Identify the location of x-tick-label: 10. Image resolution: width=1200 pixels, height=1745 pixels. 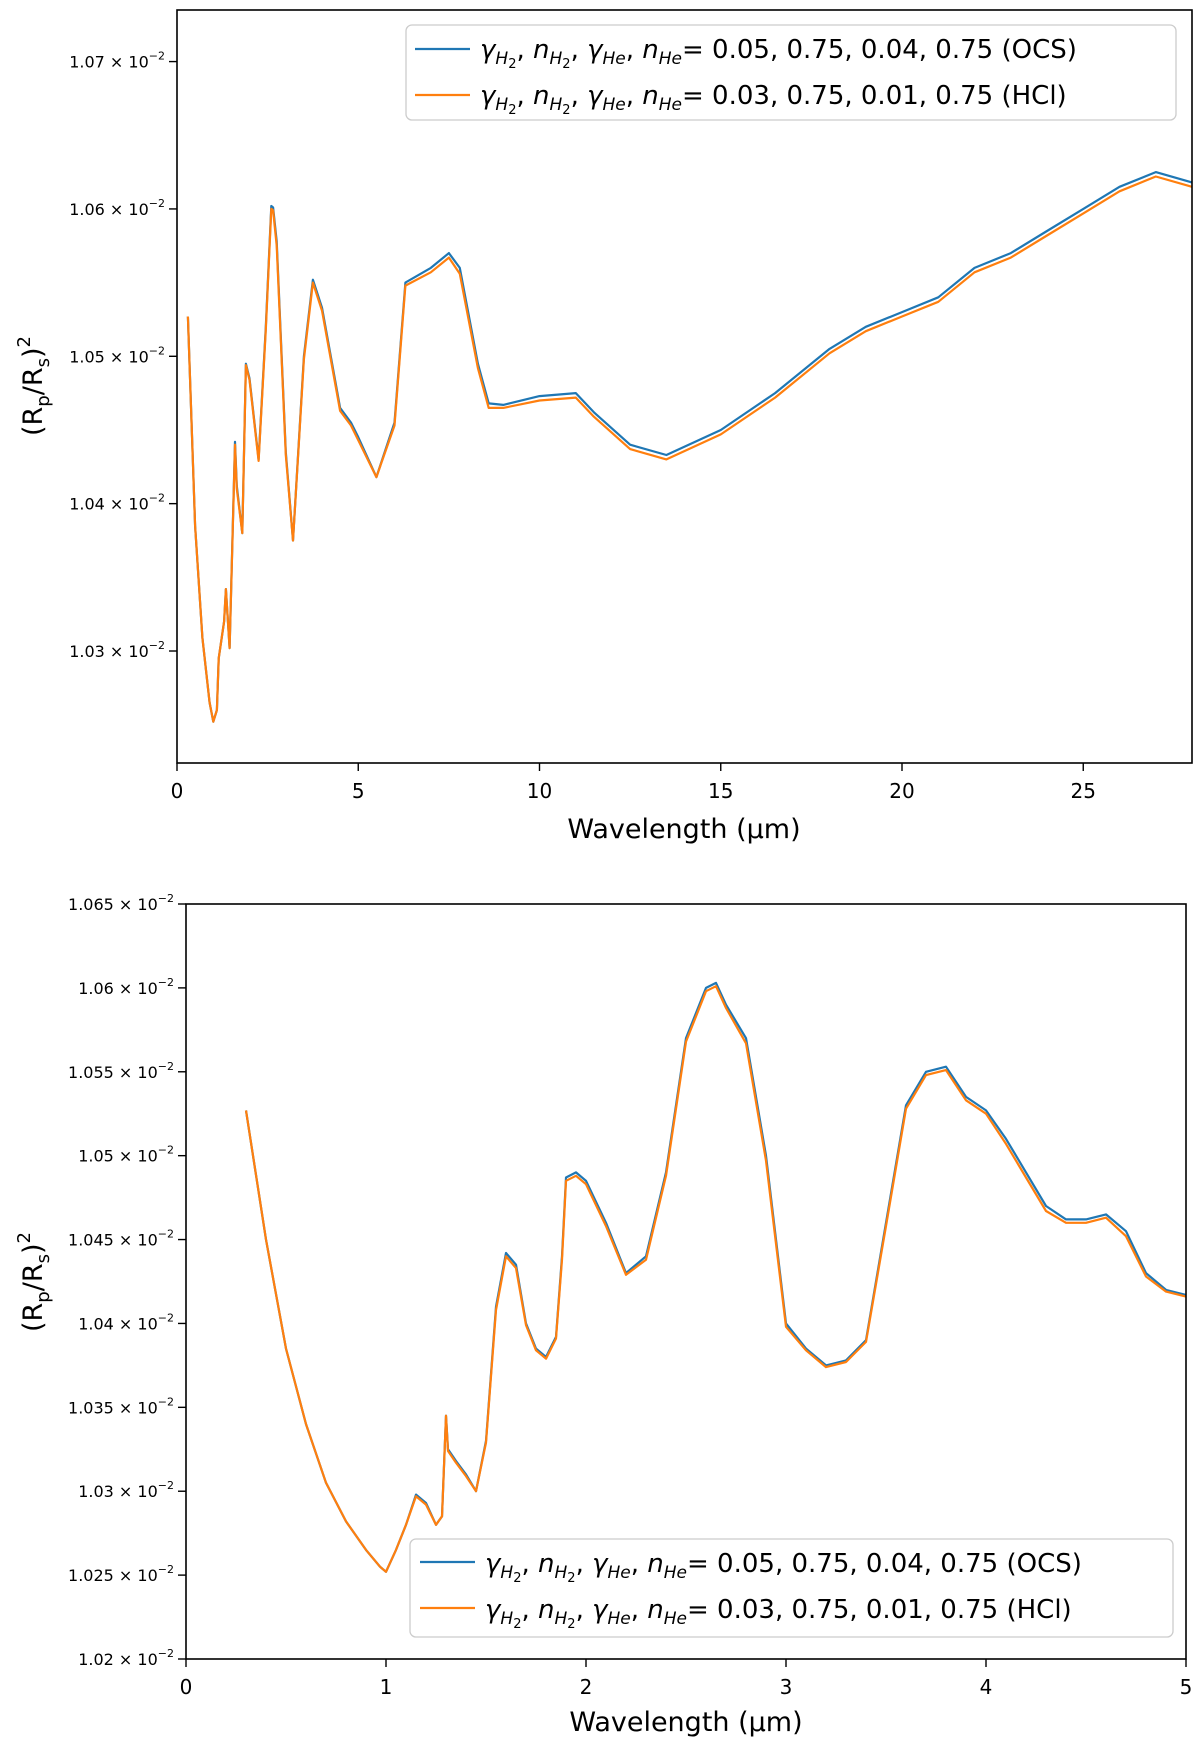
(539, 791).